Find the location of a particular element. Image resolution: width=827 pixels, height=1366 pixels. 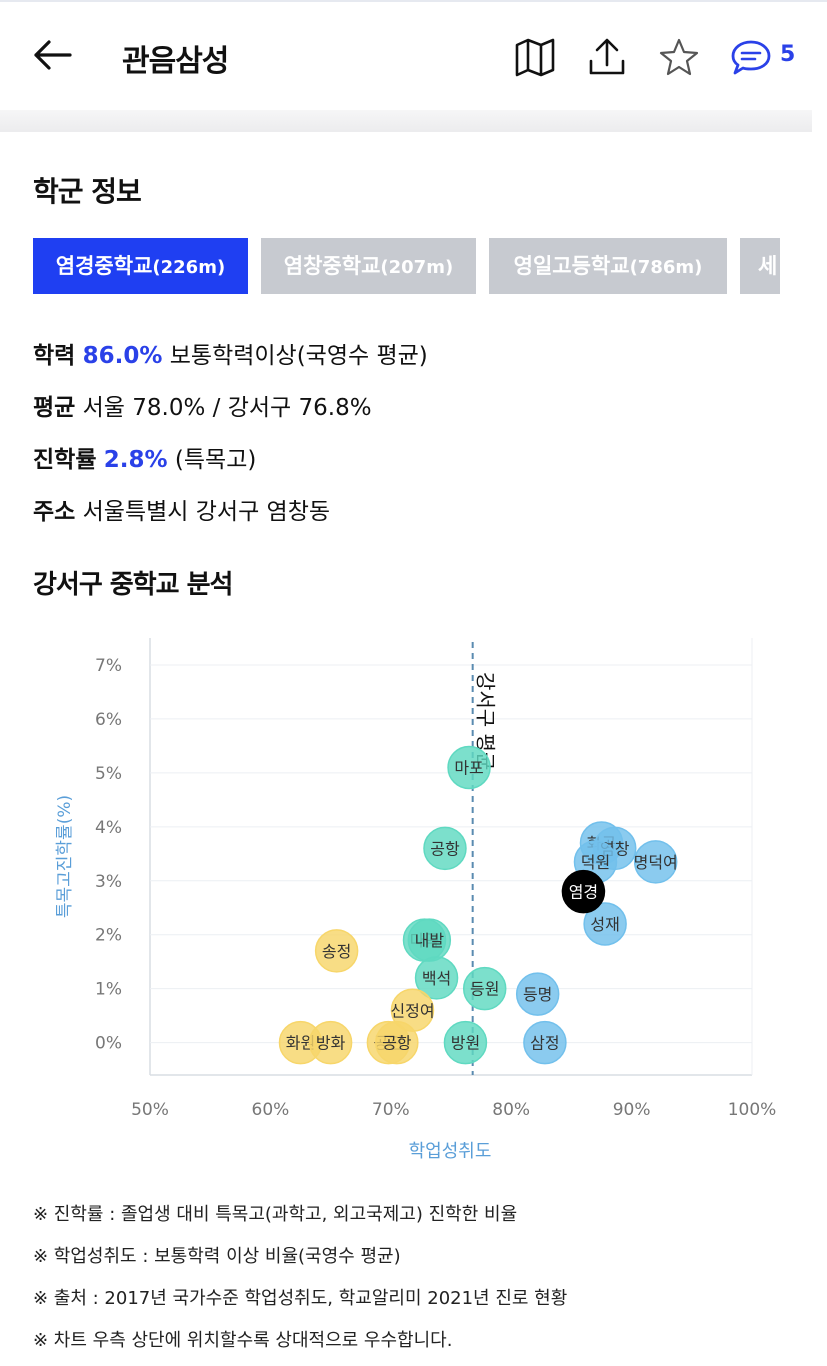

chart-section-title: 강서구 중학교 분석 is located at coordinates (133, 585).